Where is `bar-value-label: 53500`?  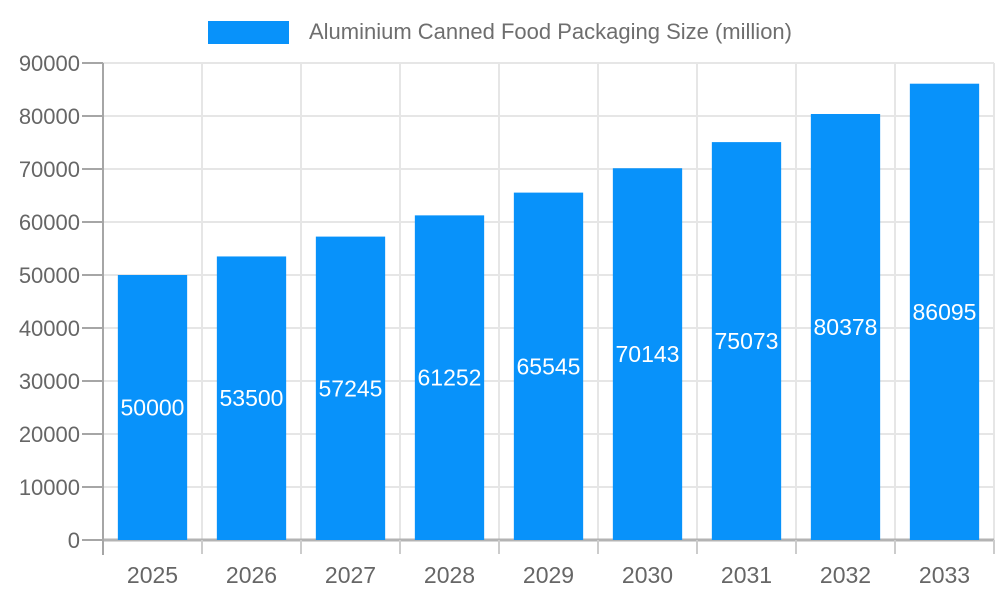 bar-value-label: 53500 is located at coordinates (252, 398).